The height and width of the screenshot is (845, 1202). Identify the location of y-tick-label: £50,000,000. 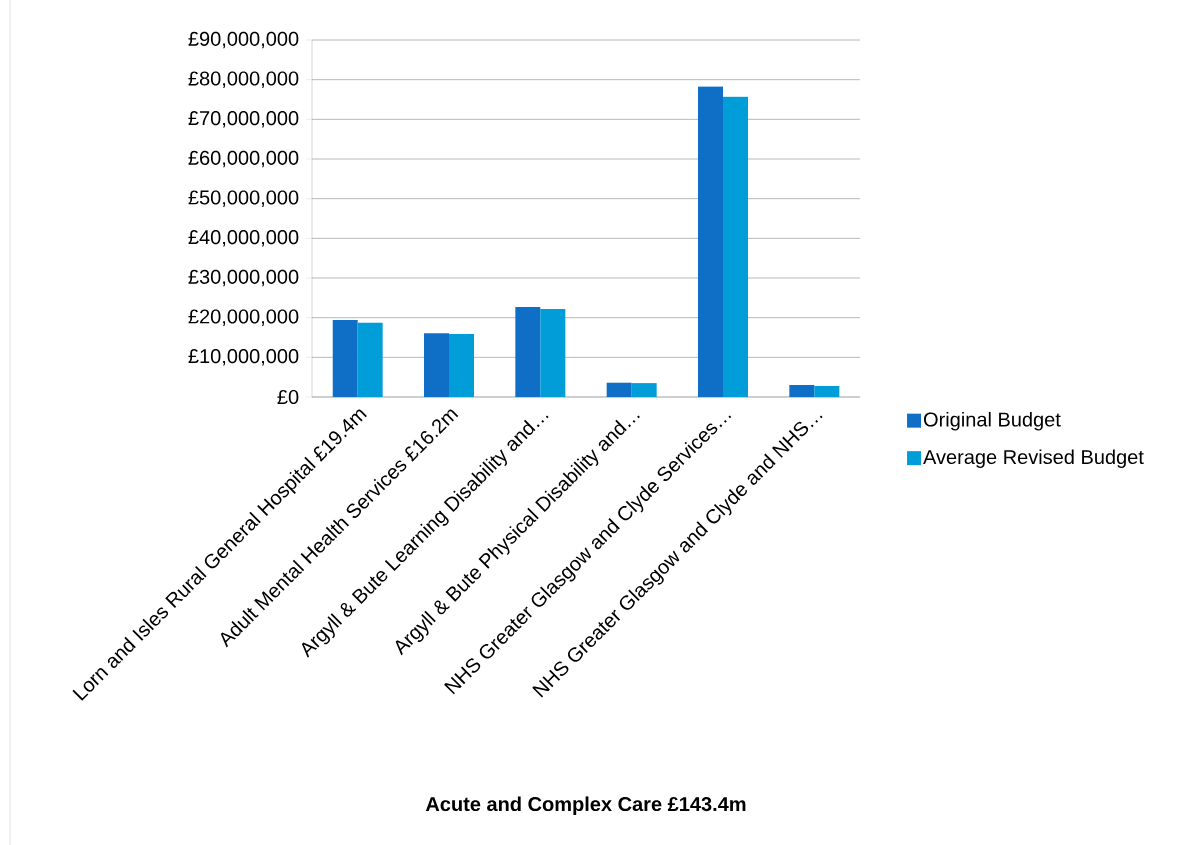
(243, 198).